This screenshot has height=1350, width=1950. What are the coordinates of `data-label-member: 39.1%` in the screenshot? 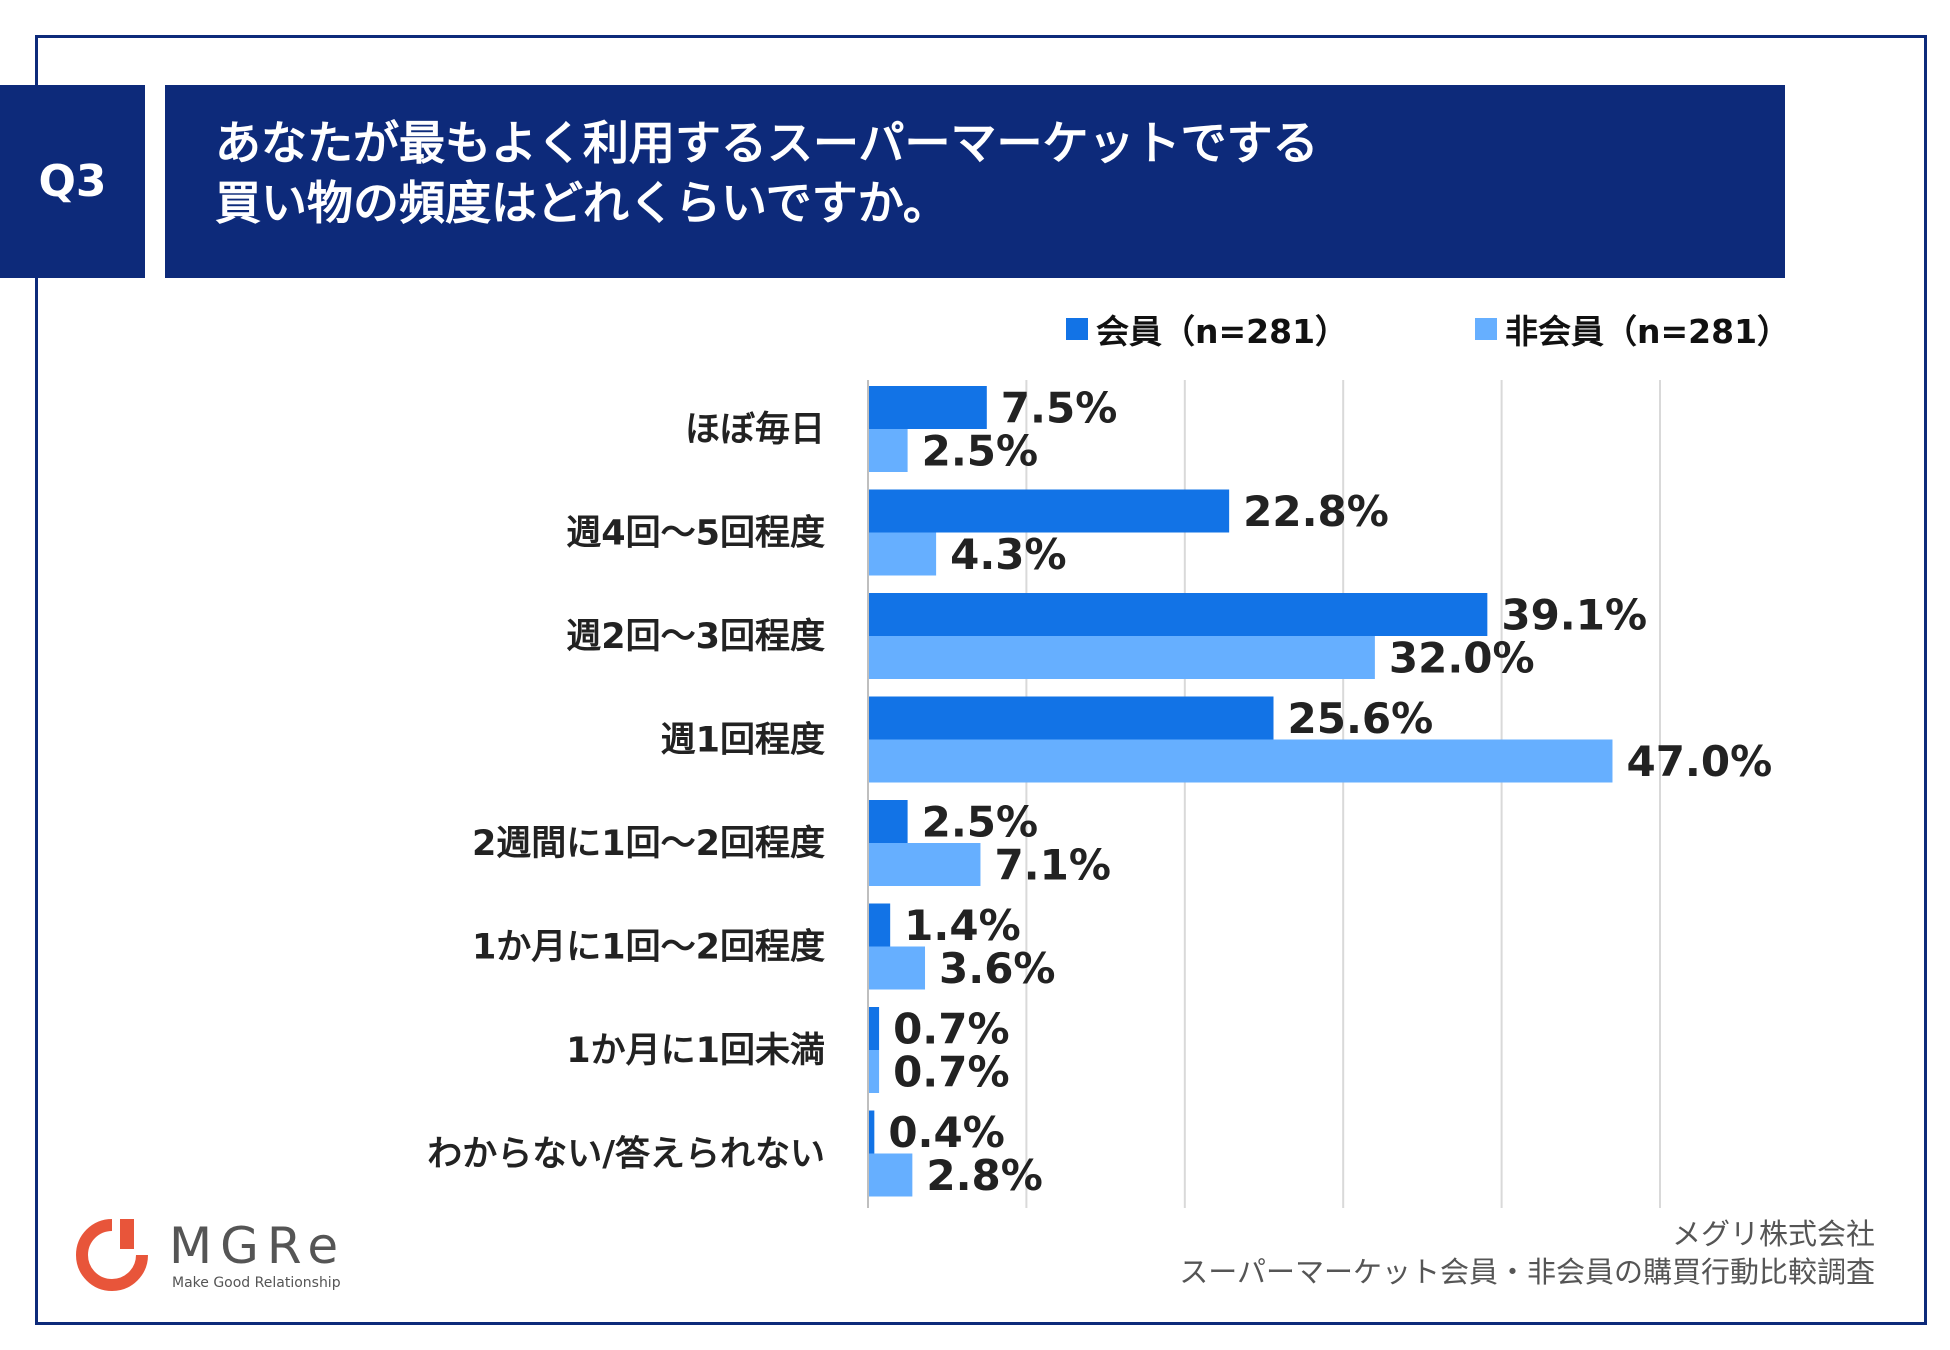 It's located at (1574, 615).